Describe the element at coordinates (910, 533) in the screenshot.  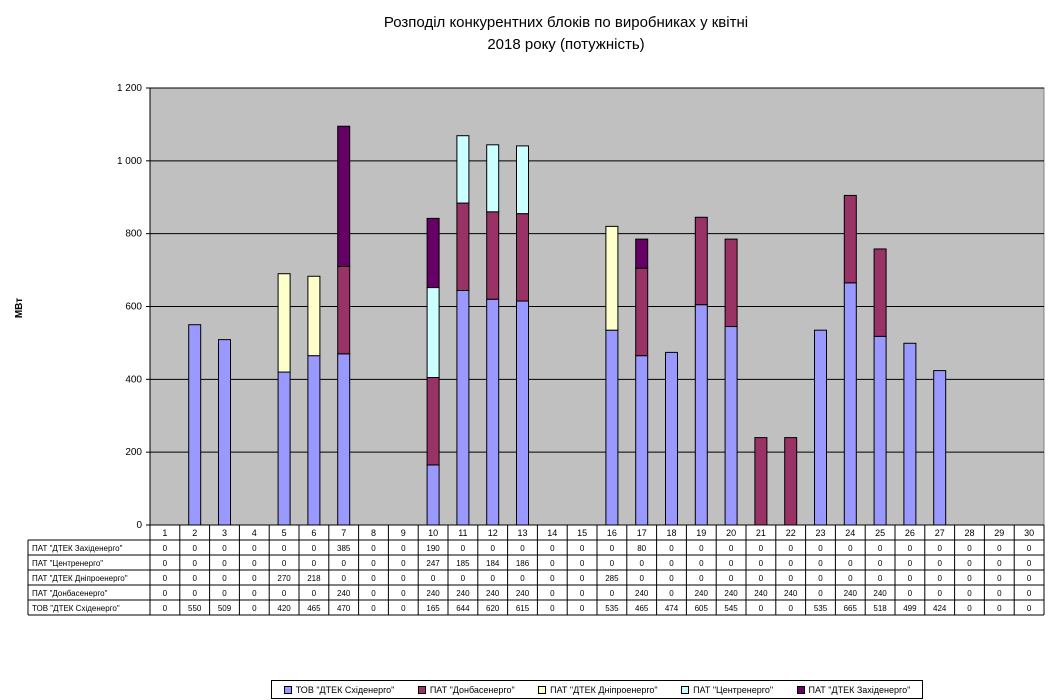
I see `x-tick-label: 26` at that location.